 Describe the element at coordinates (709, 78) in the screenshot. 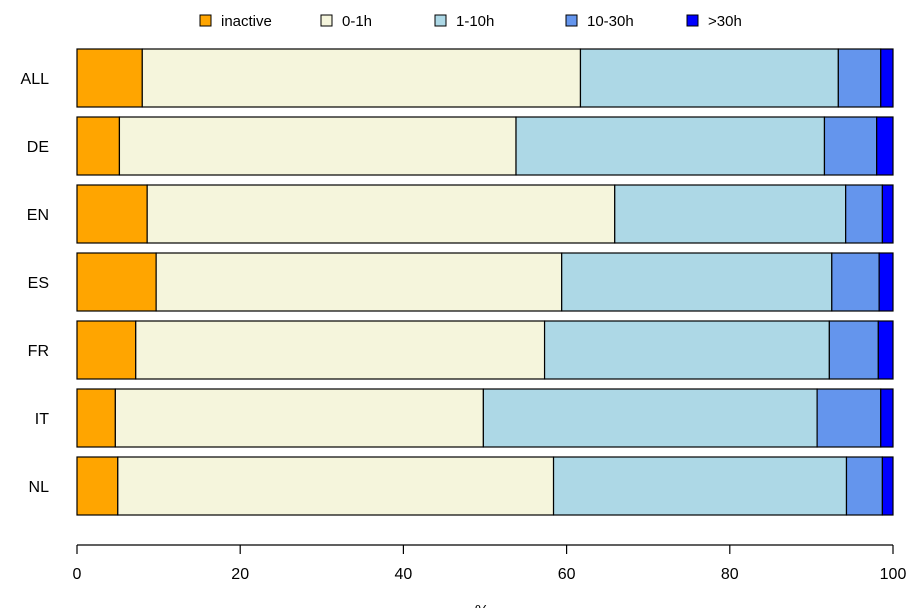

I see `bar-segment-all-1-10h` at that location.